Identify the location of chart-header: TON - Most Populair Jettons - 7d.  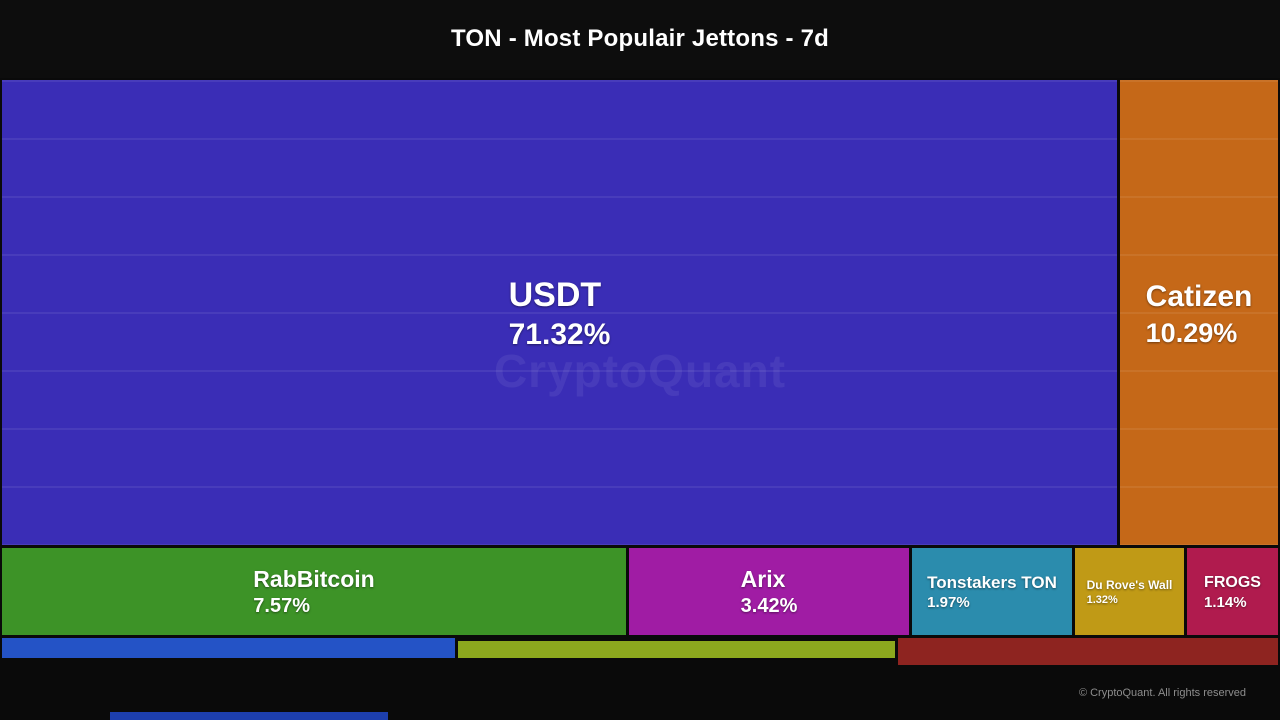
(640, 39).